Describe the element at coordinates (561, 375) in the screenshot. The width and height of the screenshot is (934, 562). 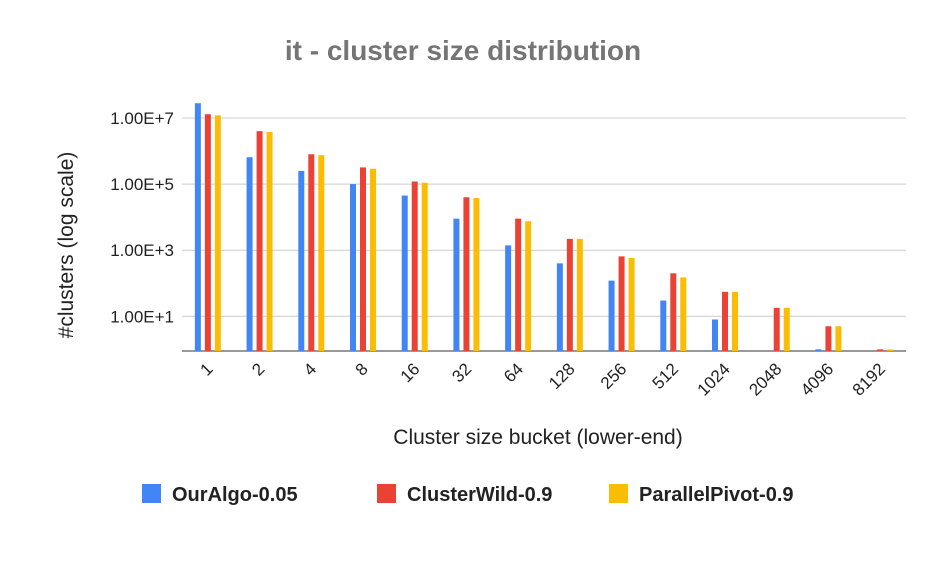
I see `x-tick-label: 128` at that location.